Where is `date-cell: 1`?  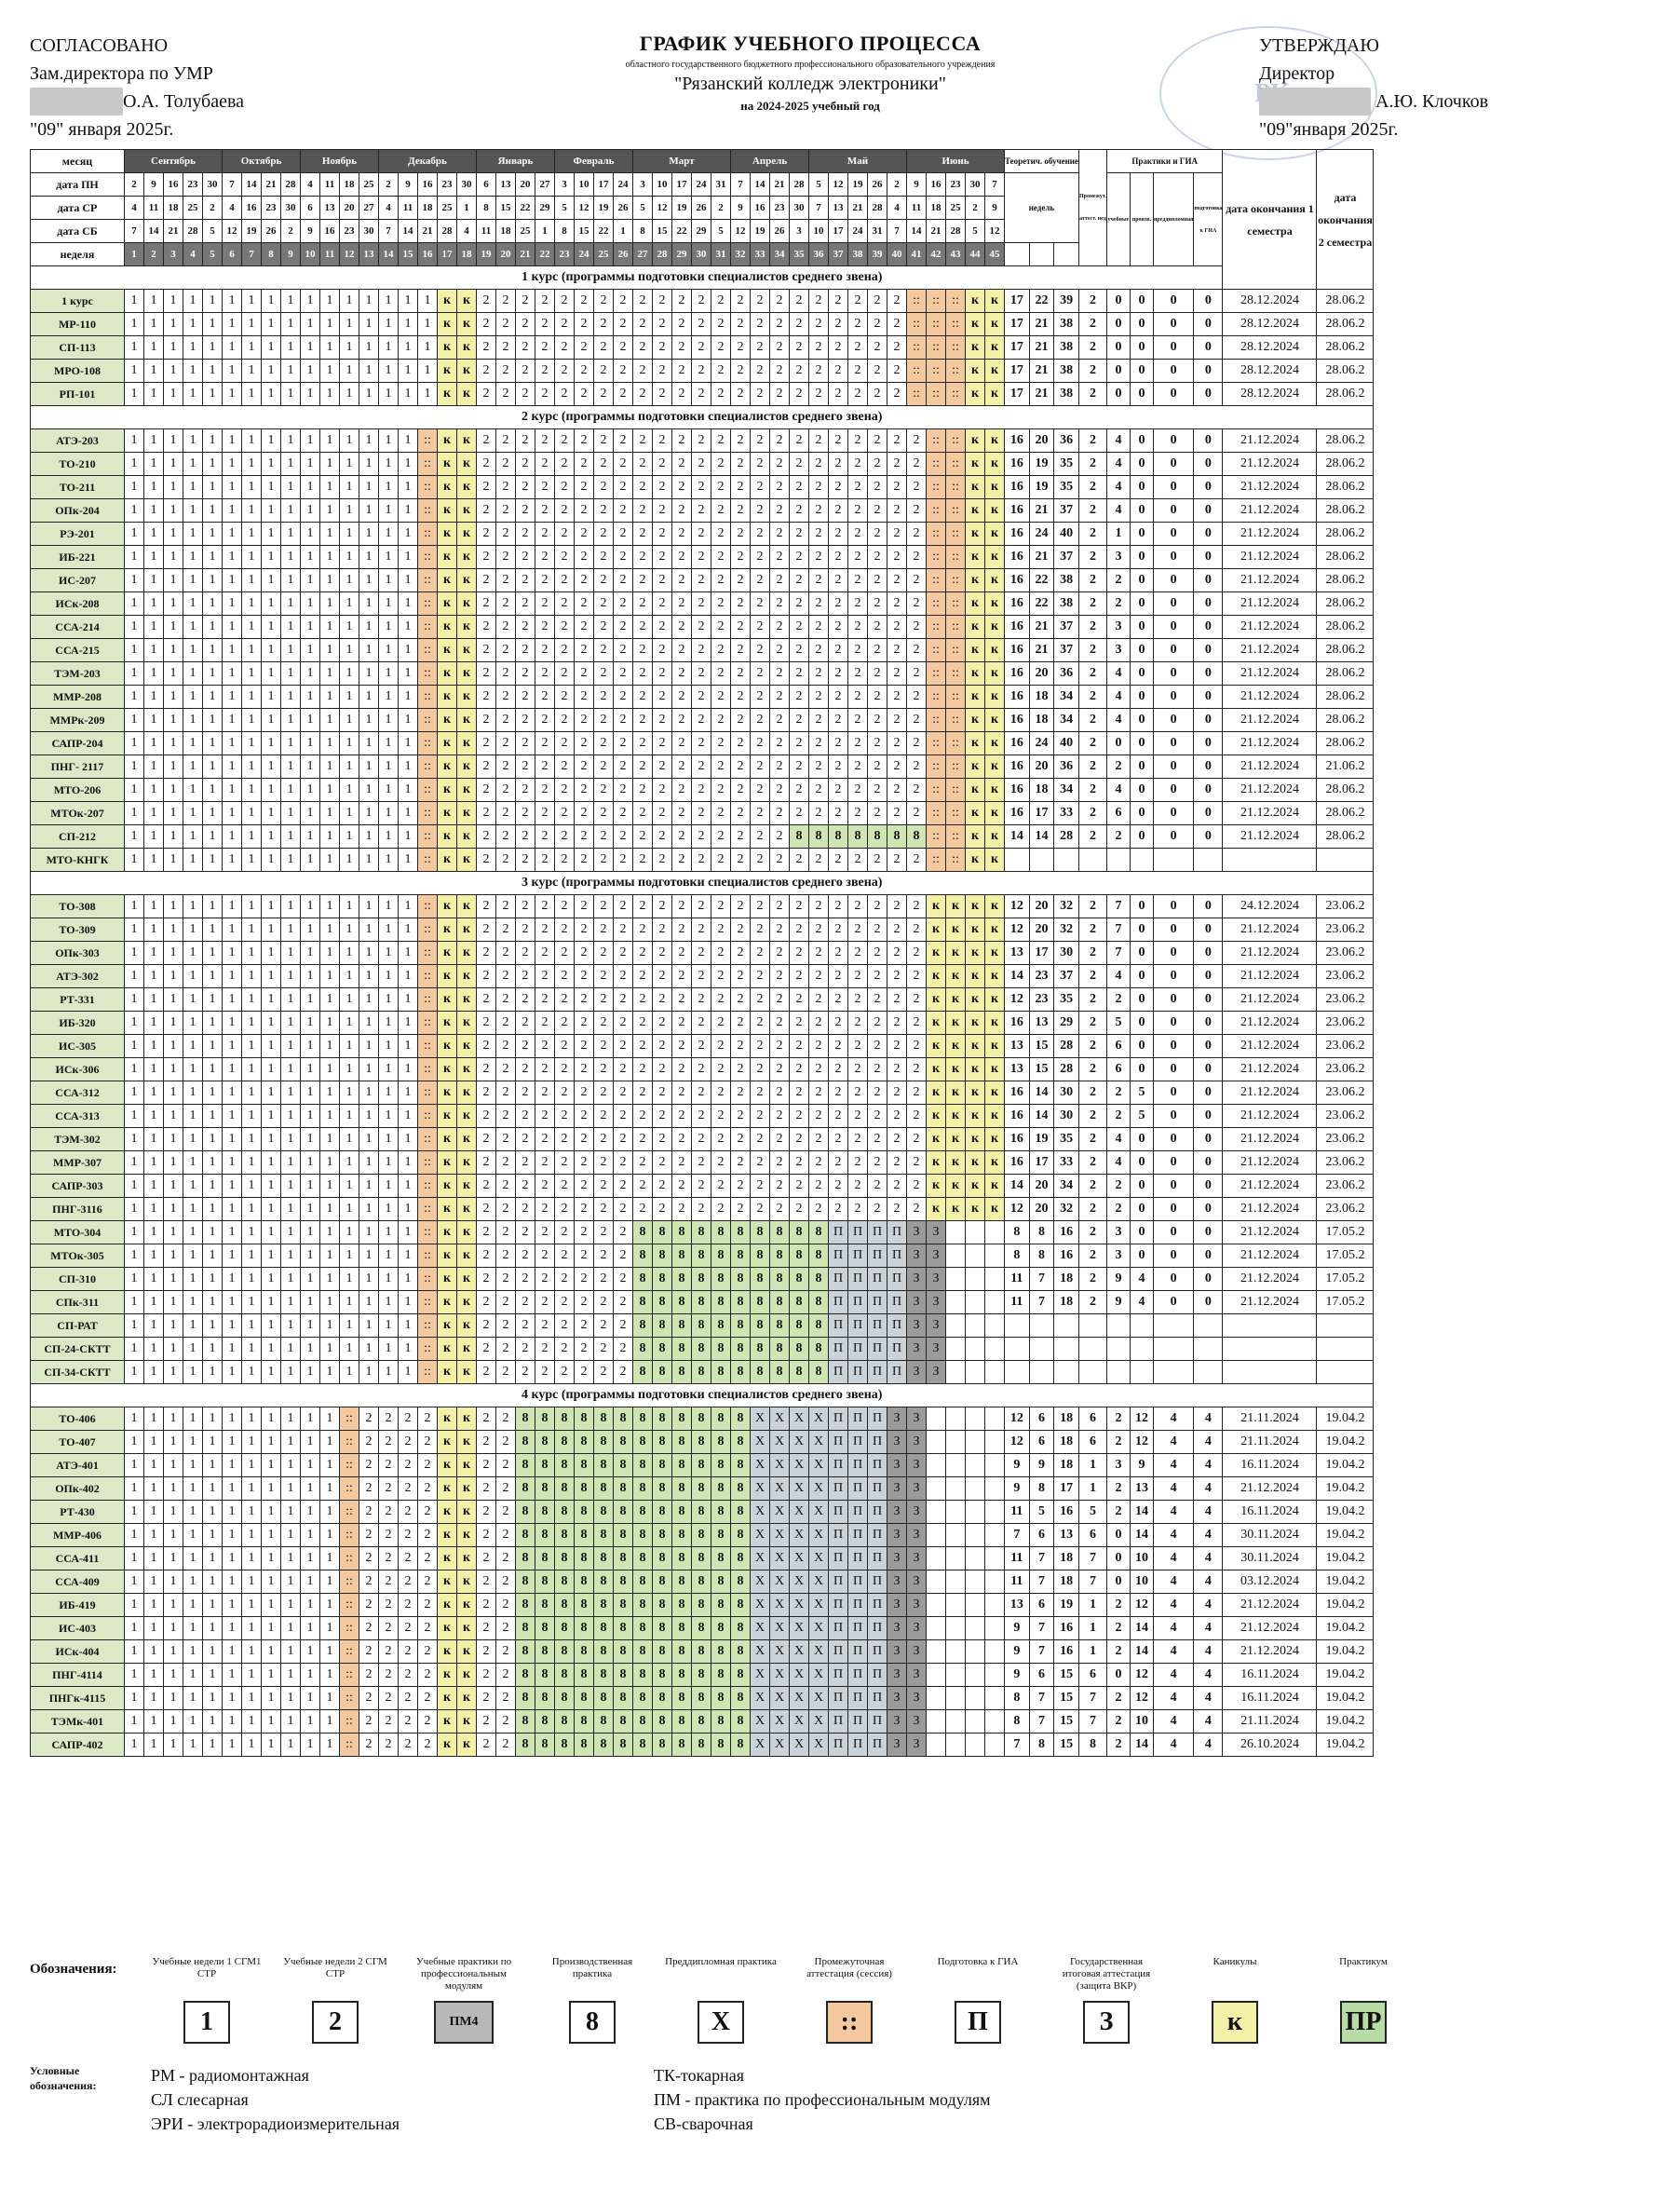
date-cell: 1 is located at coordinates (623, 231).